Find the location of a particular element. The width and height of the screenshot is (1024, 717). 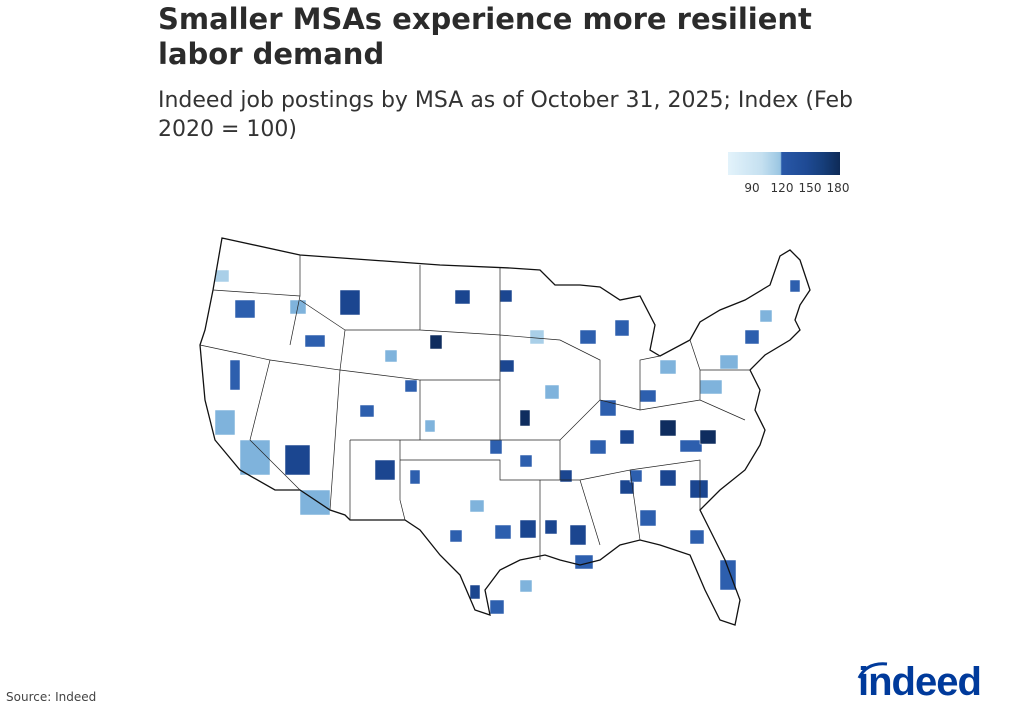

source-note: Source: Indeed is located at coordinates (51, 697).